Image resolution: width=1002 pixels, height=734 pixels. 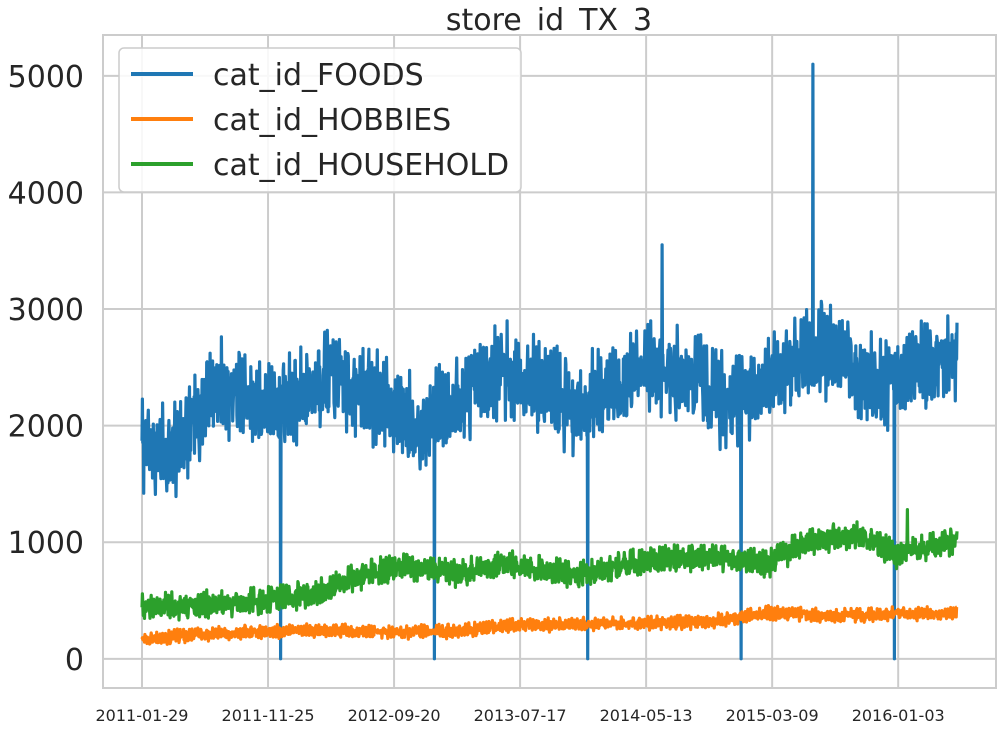 I want to click on y-tick-label: 3000, so click(x=46, y=310).